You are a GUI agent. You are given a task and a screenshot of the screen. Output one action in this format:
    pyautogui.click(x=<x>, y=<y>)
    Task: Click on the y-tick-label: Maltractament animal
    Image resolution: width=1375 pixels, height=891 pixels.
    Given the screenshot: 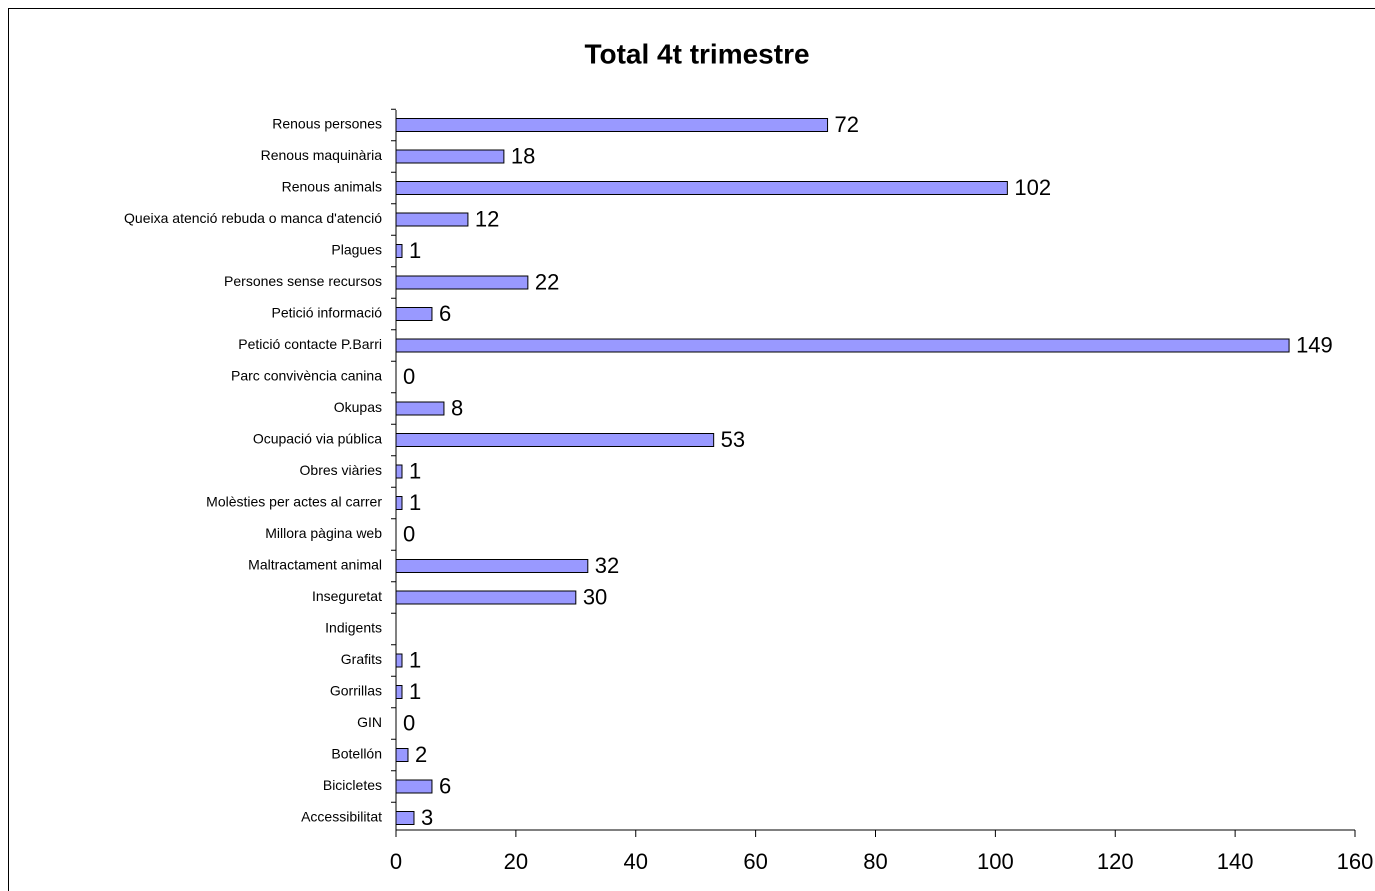 What is the action you would take?
    pyautogui.click(x=315, y=565)
    